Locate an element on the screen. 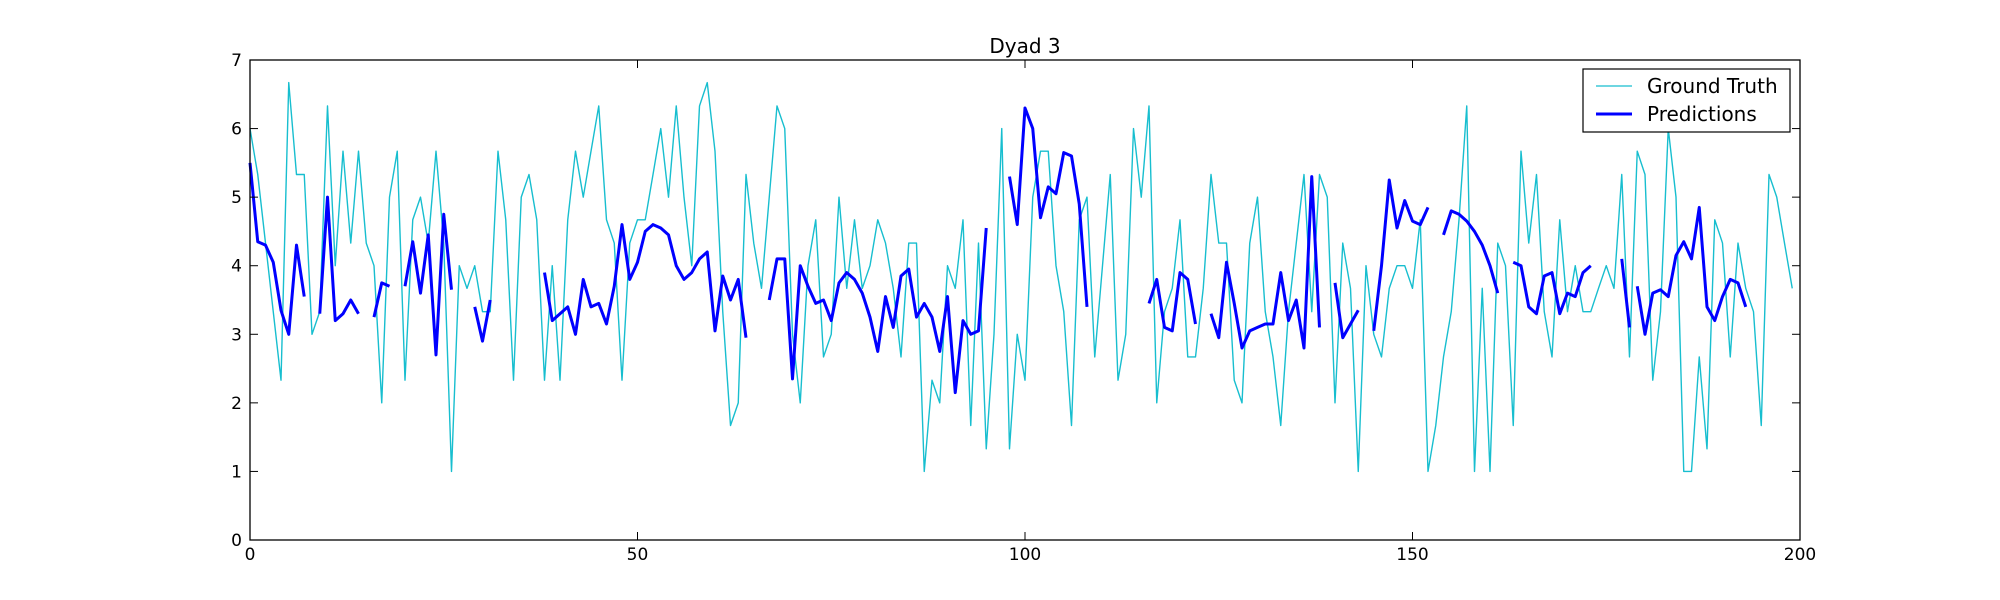 This screenshot has width=2000, height=600. y-tick-label: 6 is located at coordinates (236, 130).